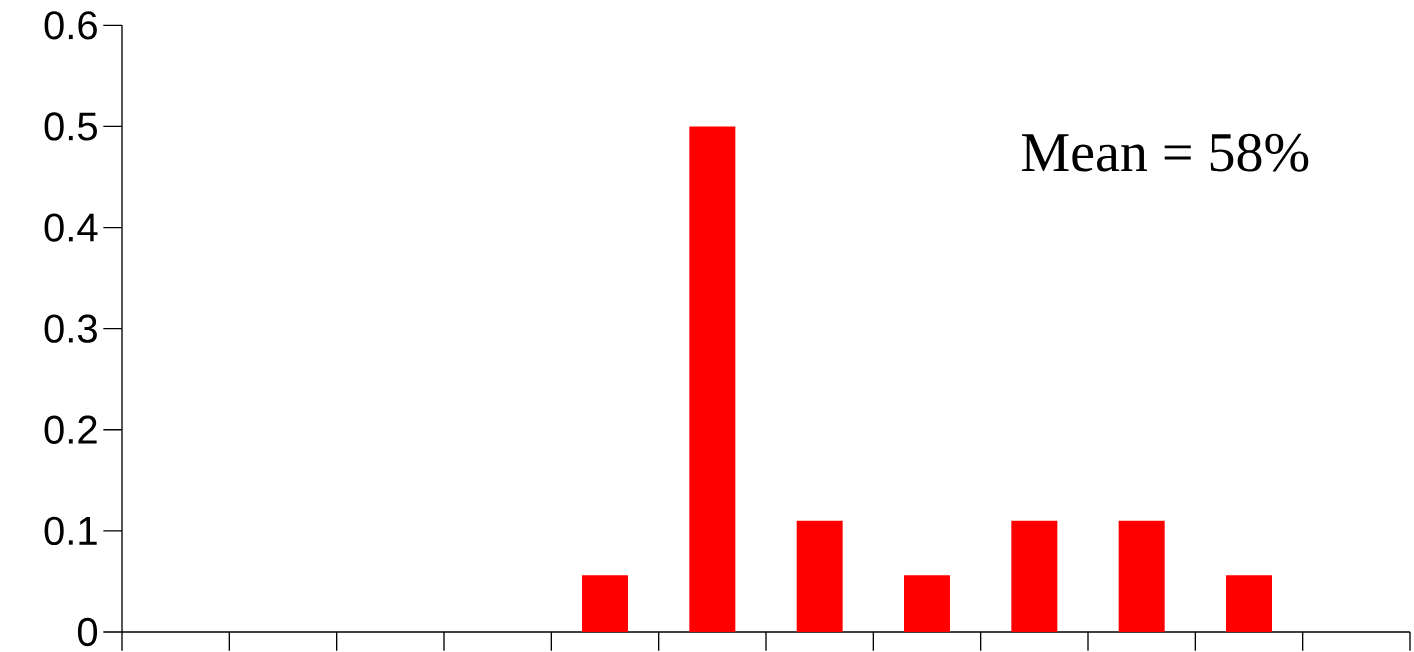 This screenshot has height=652, width=1414. What do you see at coordinates (70, 25) in the screenshot?
I see `y-tick-label: 0.6` at bounding box center [70, 25].